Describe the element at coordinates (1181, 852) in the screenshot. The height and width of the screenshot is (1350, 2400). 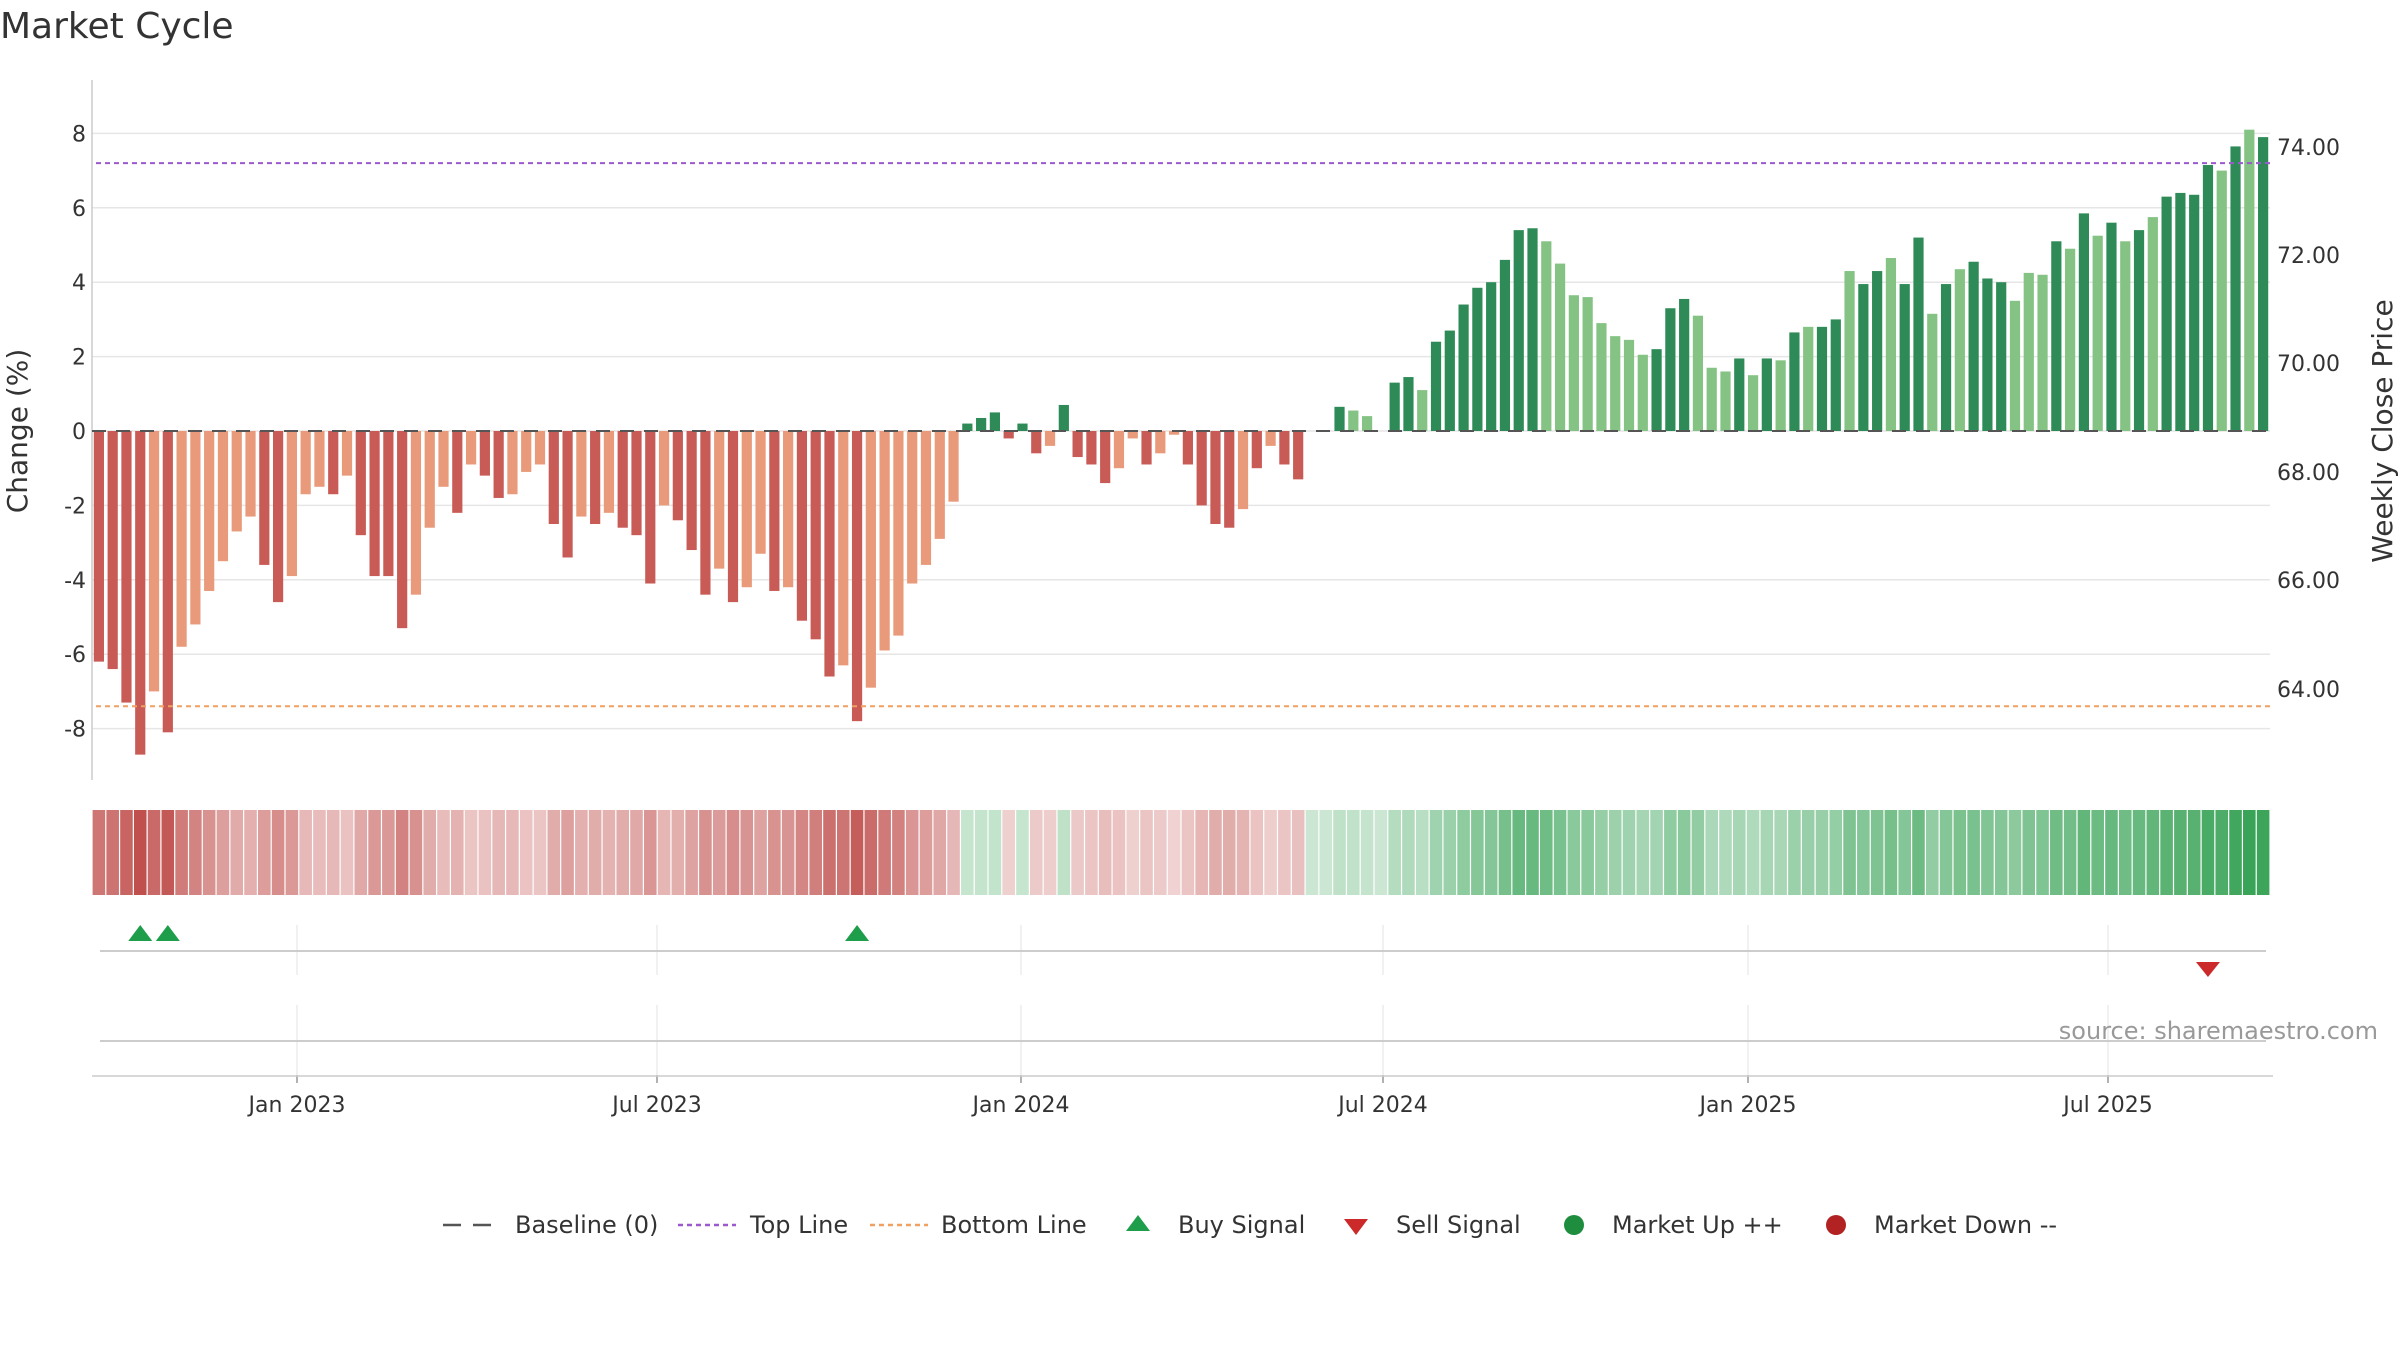
I see `heat-strip` at that location.